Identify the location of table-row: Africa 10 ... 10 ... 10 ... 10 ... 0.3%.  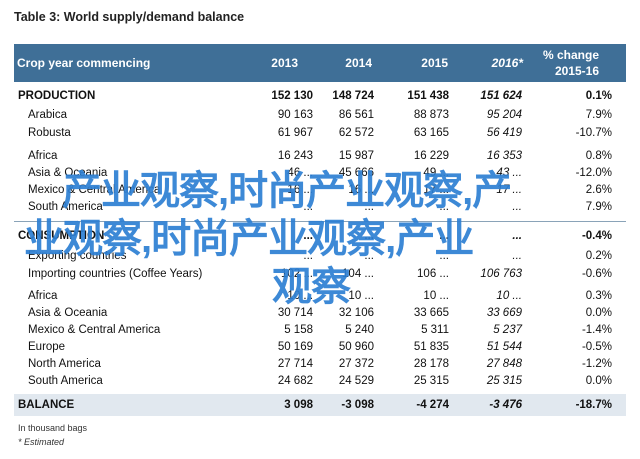
(320, 296).